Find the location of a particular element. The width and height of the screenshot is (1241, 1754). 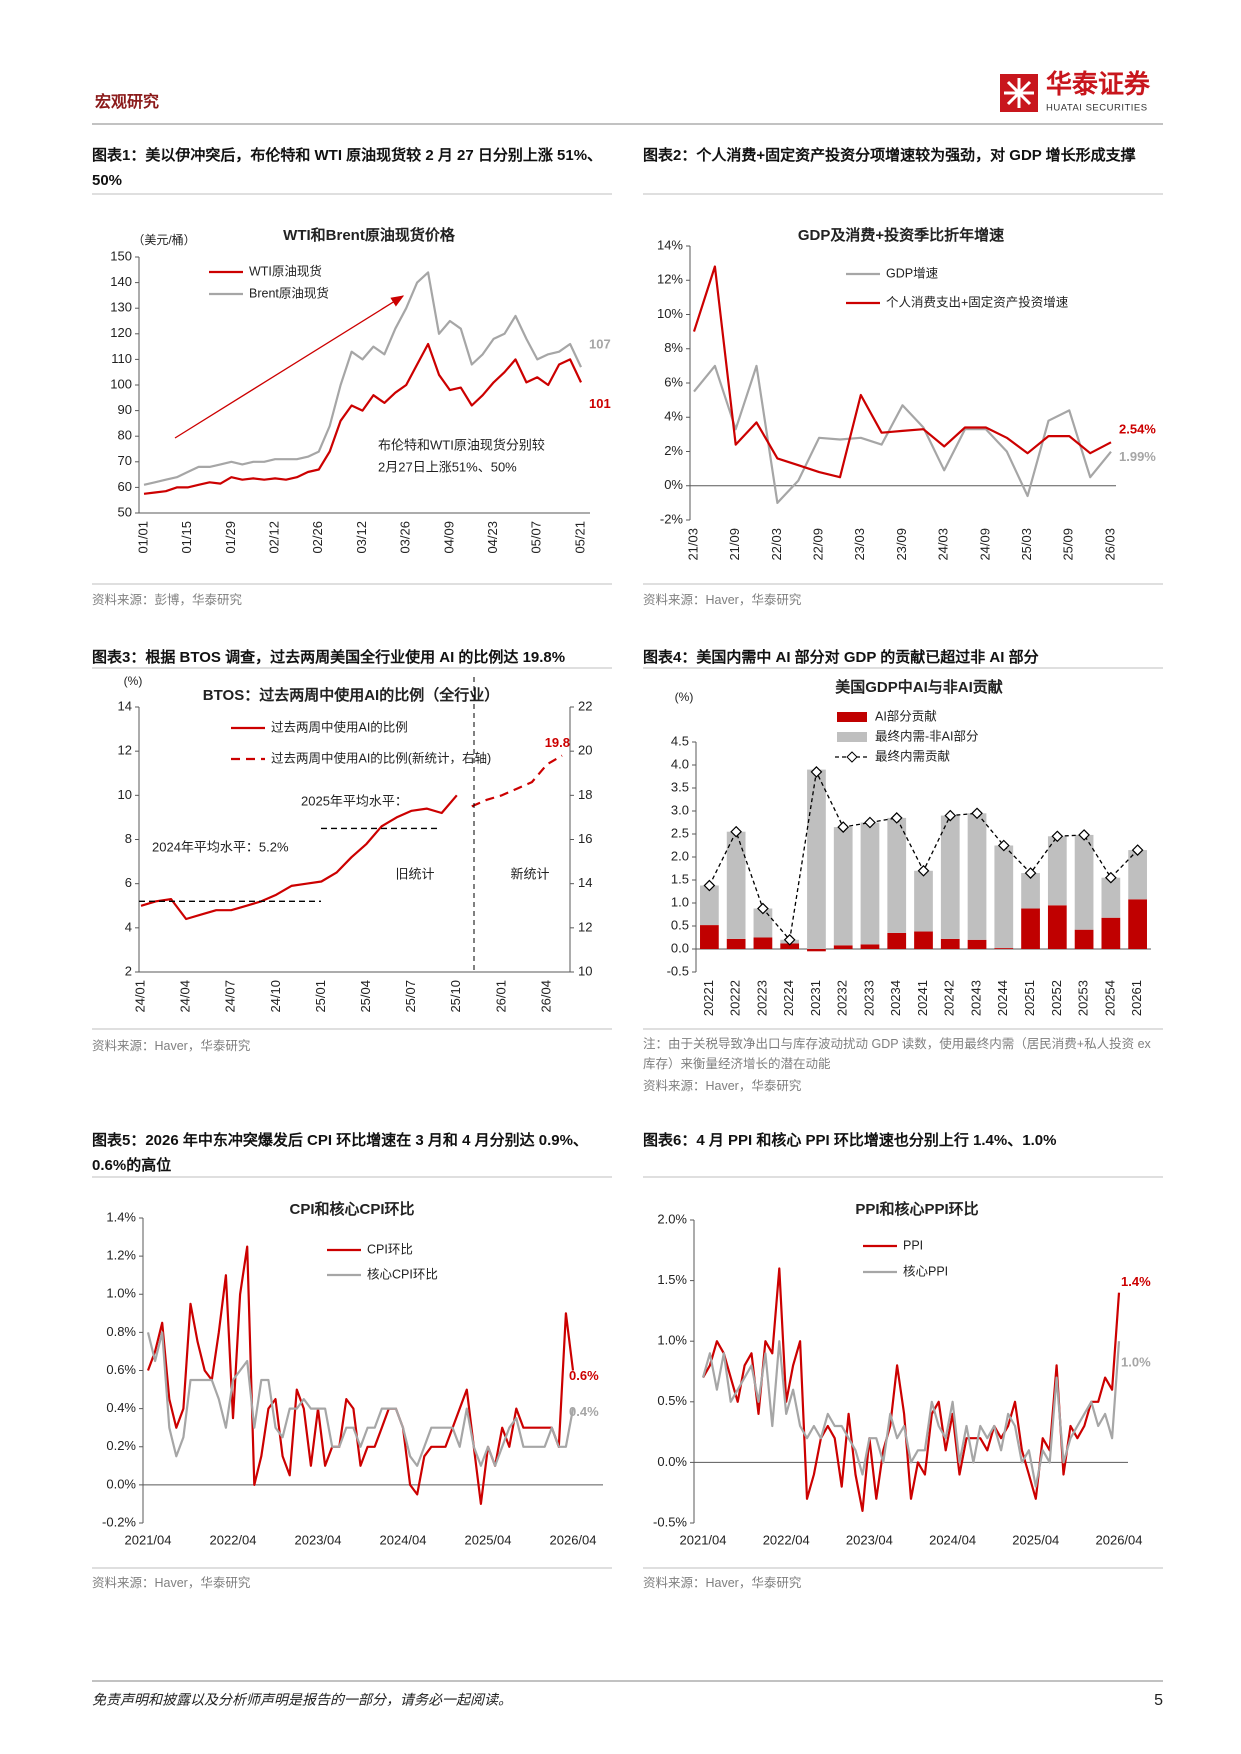

x-tick-label: 20242 is located at coordinates (949, 998).